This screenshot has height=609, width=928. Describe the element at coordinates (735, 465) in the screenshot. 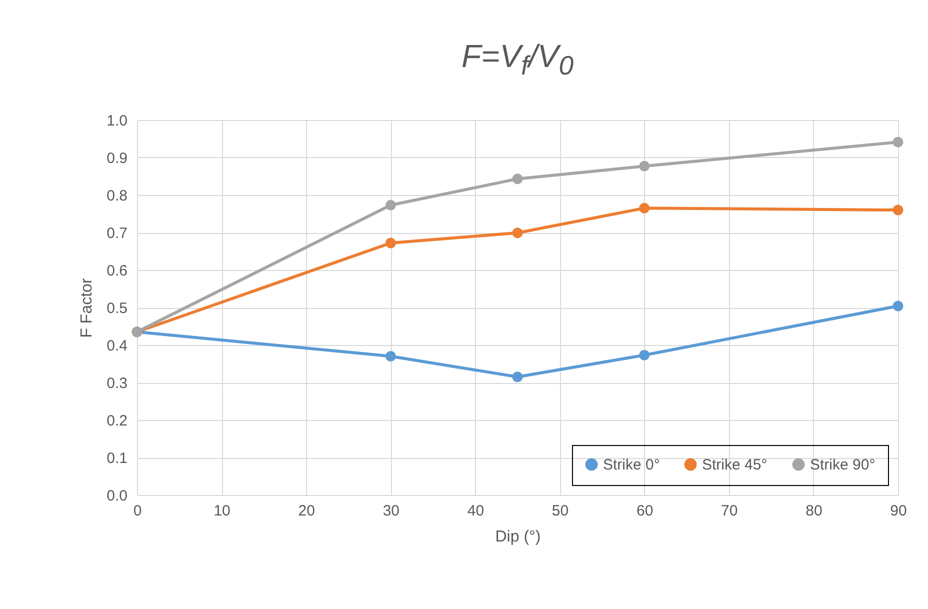

I see `legend-label: Strike 45°` at that location.